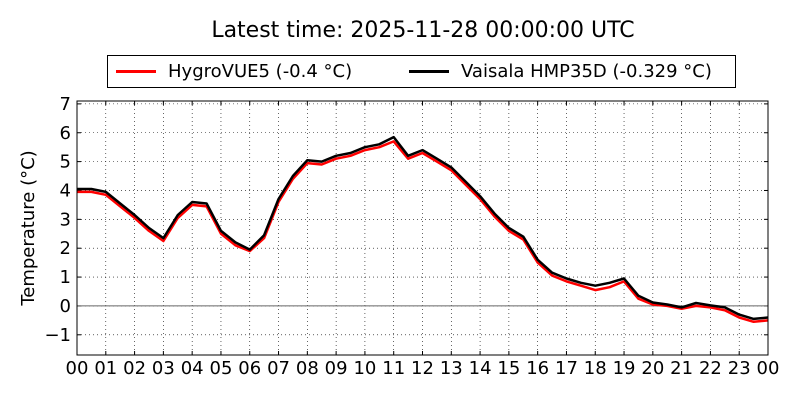  I want to click on x-tick-label: 12, so click(422, 368).